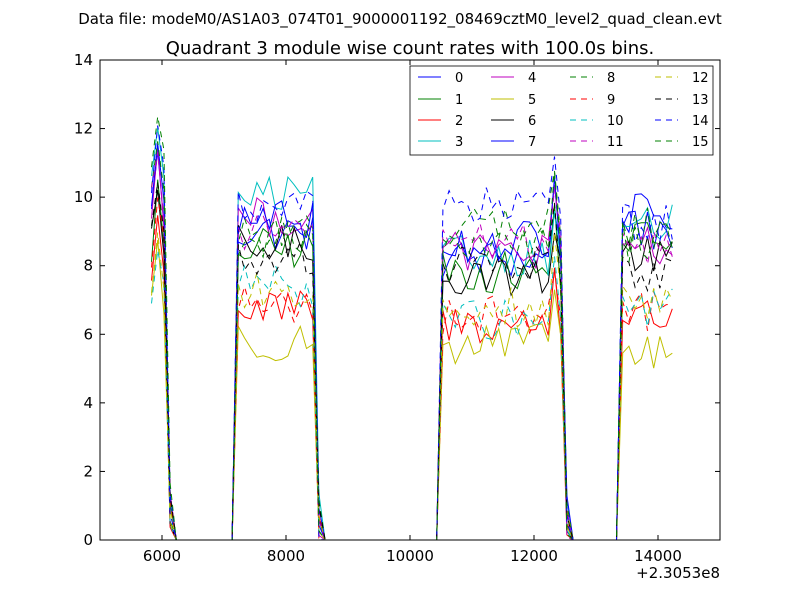 This screenshot has width=800, height=600. Describe the element at coordinates (83, 60) in the screenshot. I see `y-tick-label: 14` at that location.